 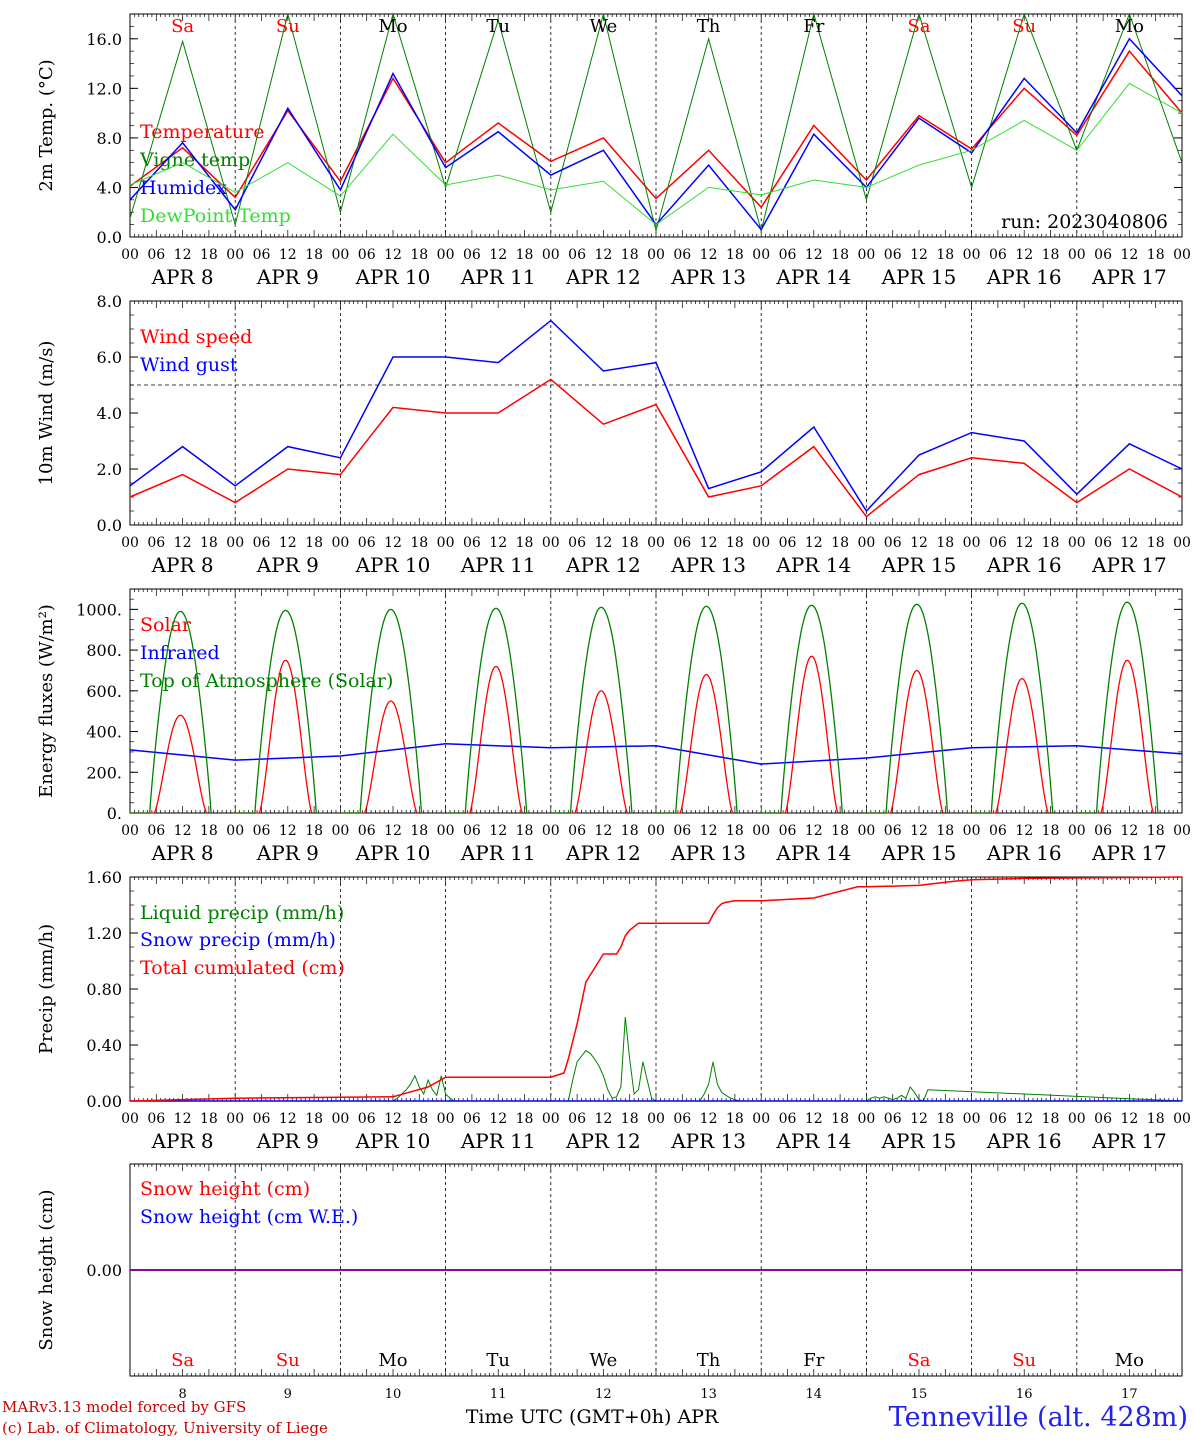 I want to click on date-label: APR 11, so click(x=498, y=853).